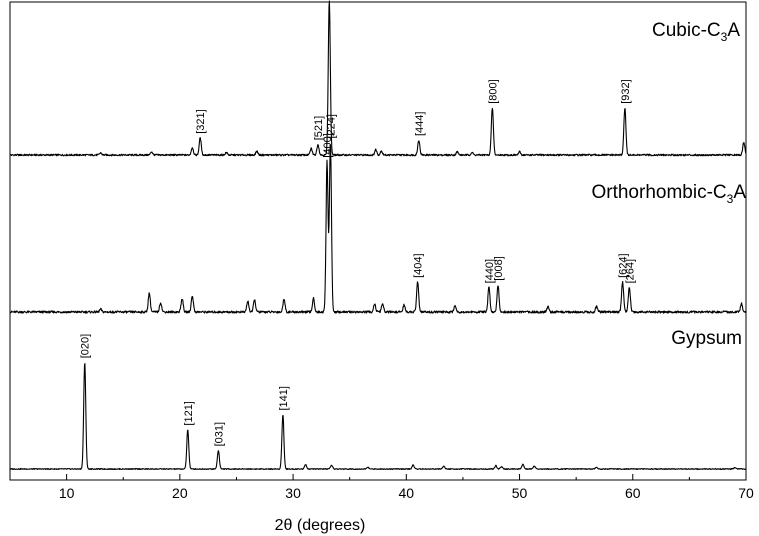 This screenshot has width=759, height=536. Describe the element at coordinates (381, 487) in the screenshot. I see `x-axis-ticks: 10 20 30 40 50 60 70` at that location.